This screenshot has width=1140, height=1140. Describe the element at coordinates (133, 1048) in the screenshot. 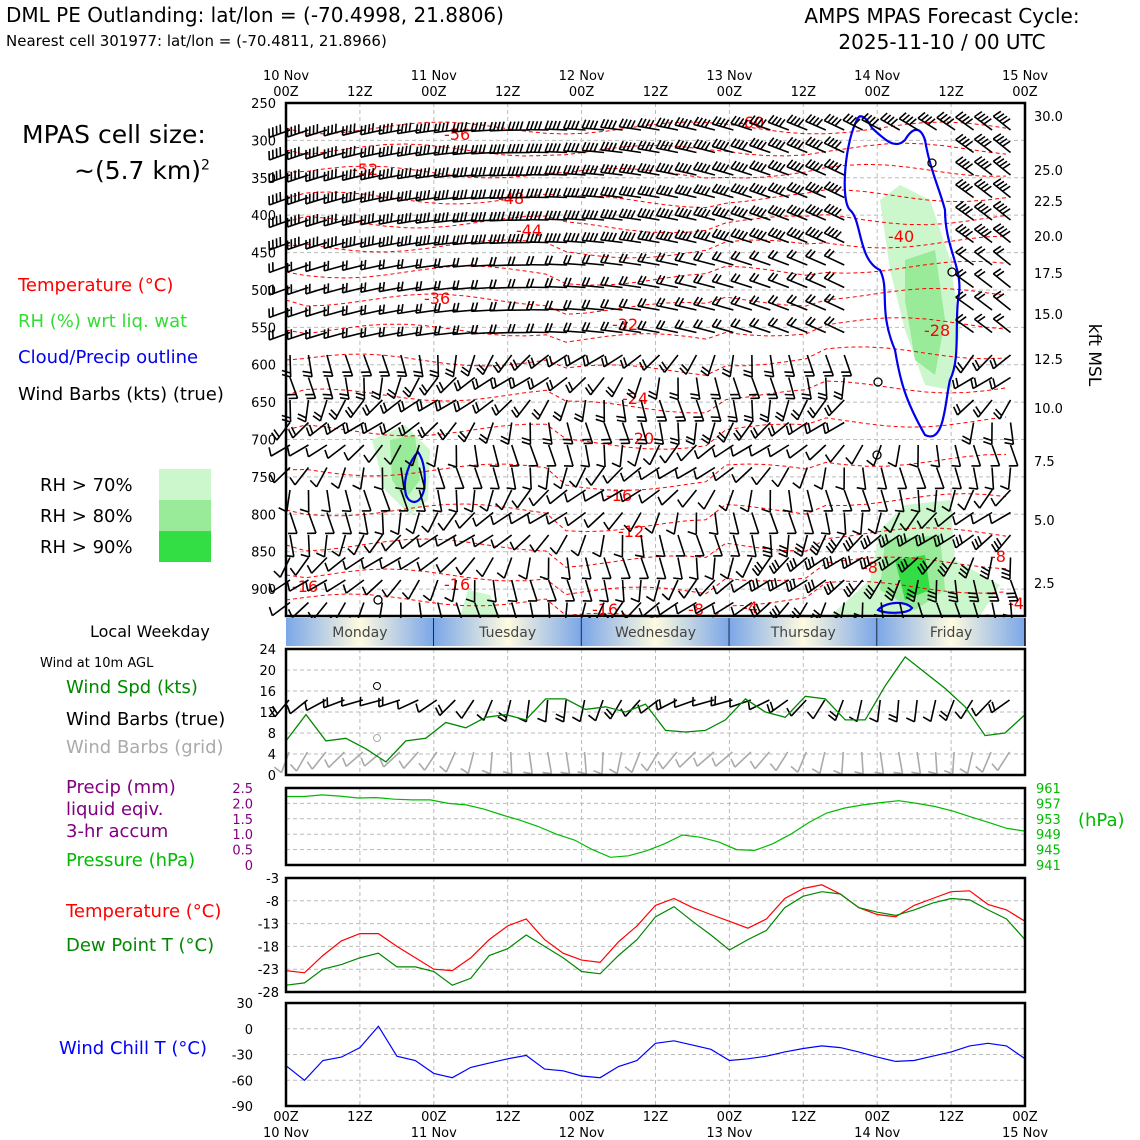

I see `legend-windchill: Wind Chill T (°C)` at that location.